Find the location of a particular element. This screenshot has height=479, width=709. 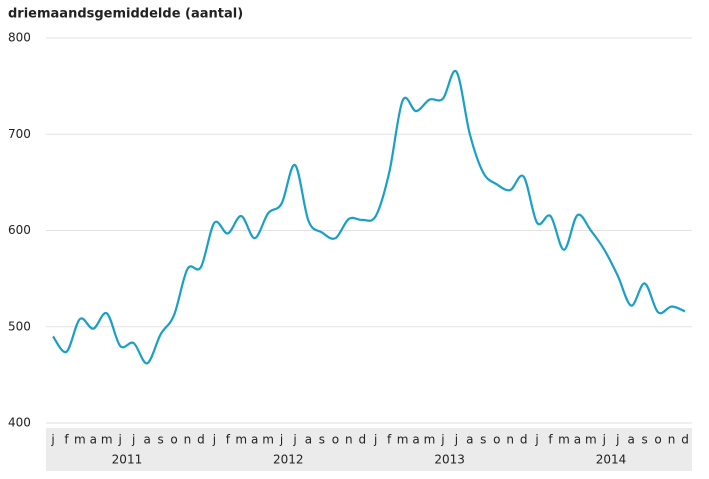

y-tick-label: 600 is located at coordinates (19, 230).